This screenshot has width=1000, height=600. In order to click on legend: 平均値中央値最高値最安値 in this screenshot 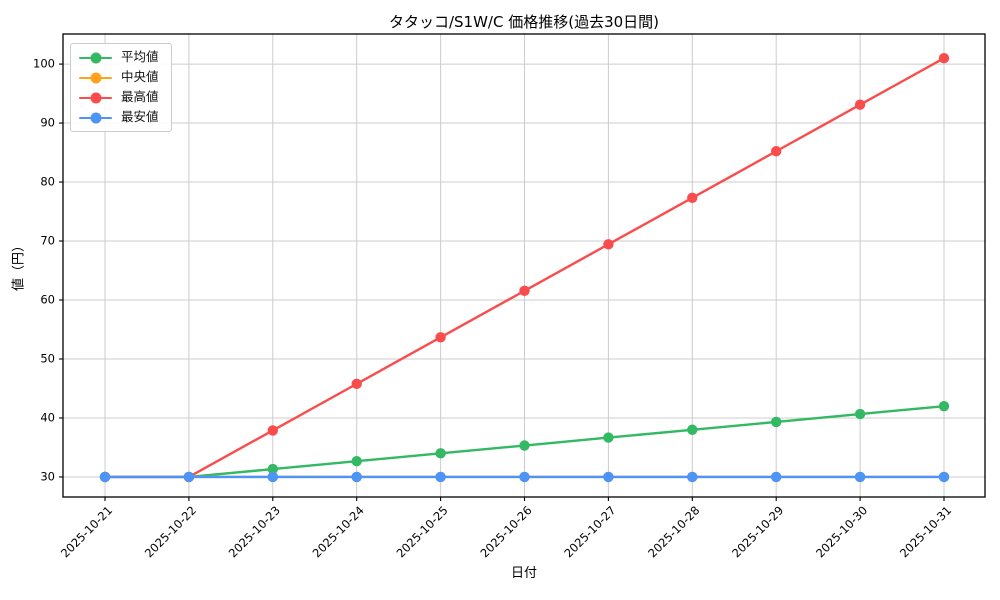, I will do `click(121, 87)`.